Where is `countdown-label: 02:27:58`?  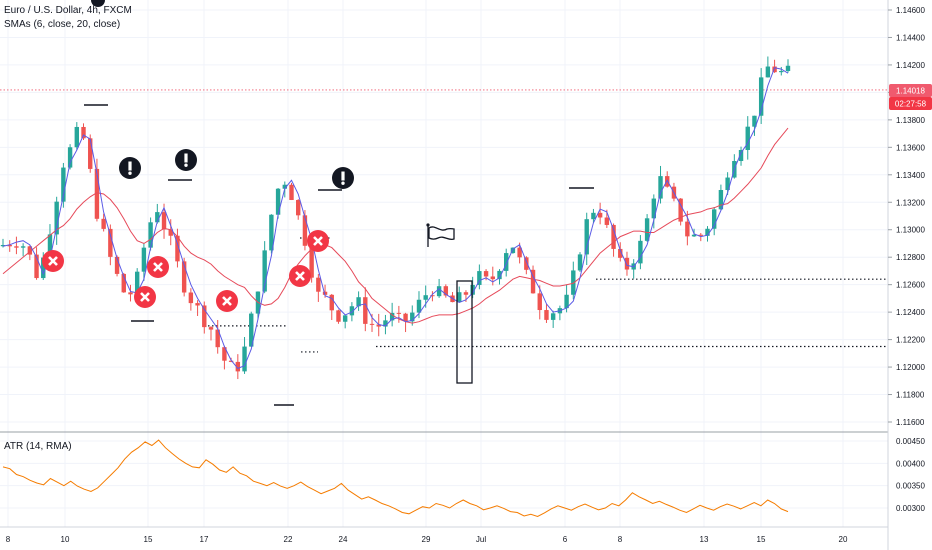 countdown-label: 02:27:58 is located at coordinates (911, 104).